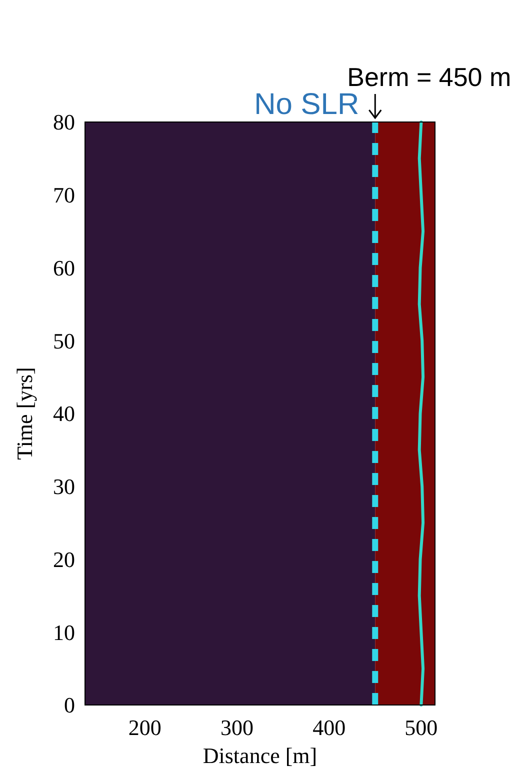 Image resolution: width=516 pixels, height=779 pixels. What do you see at coordinates (69, 705) in the screenshot?
I see `y-tick-label: 0` at bounding box center [69, 705].